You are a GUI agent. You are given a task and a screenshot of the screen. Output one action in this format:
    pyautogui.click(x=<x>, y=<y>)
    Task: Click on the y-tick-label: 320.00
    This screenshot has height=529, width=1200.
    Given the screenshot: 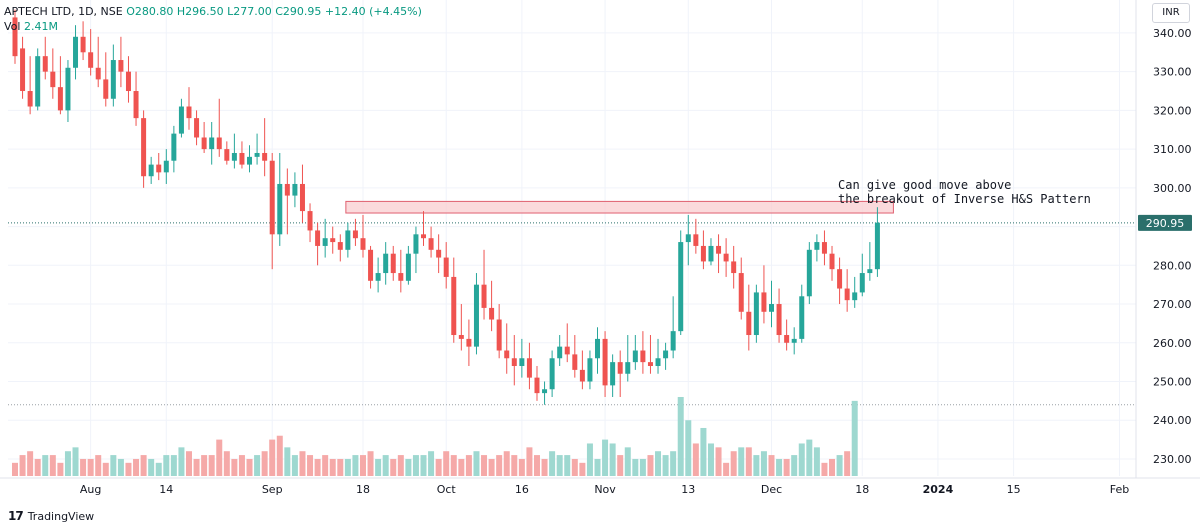 What is the action you would take?
    pyautogui.click(x=1172, y=110)
    